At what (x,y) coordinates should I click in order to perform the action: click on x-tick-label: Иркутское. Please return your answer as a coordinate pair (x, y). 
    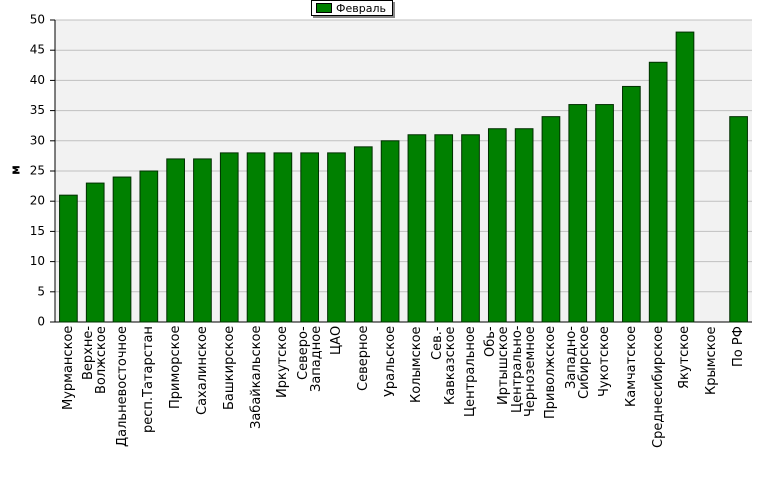
    Looking at the image, I should click on (283, 362).